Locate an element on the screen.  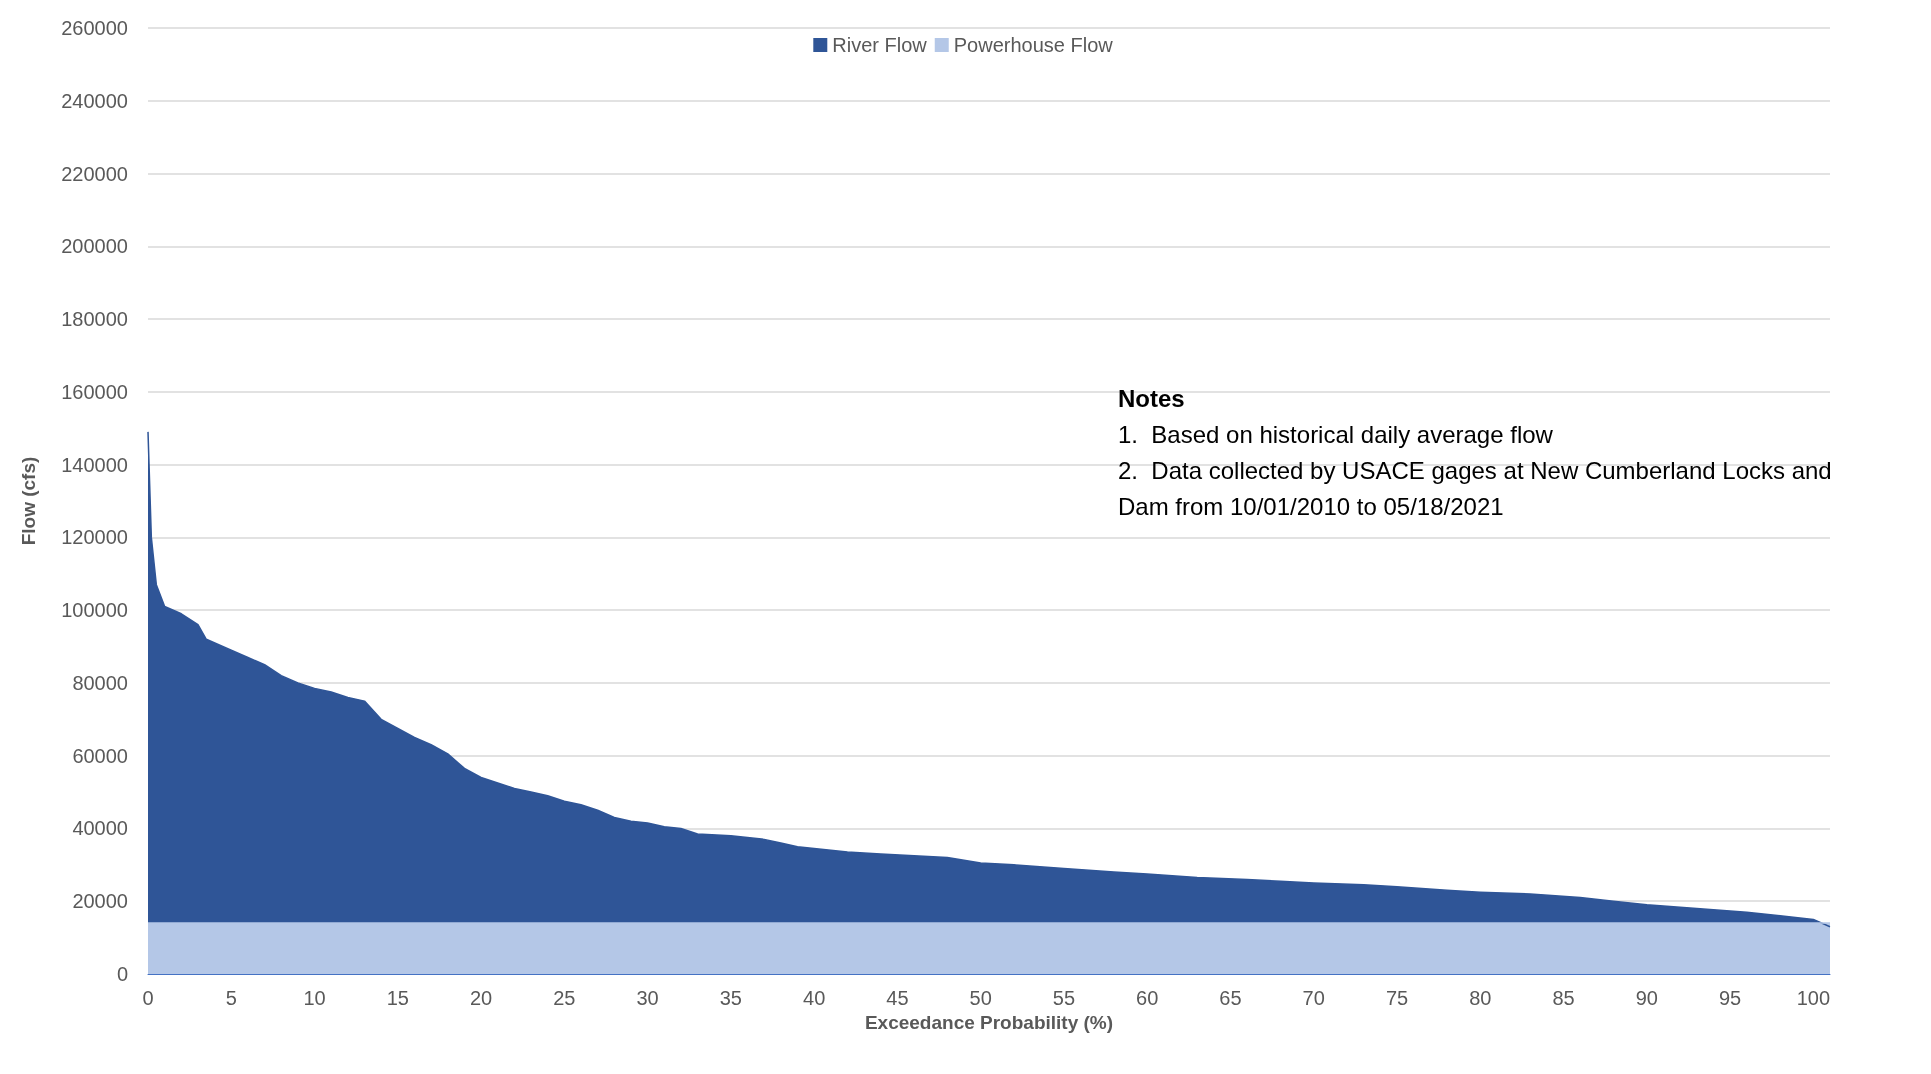
y-tick-label: 160000 is located at coordinates (94, 391).